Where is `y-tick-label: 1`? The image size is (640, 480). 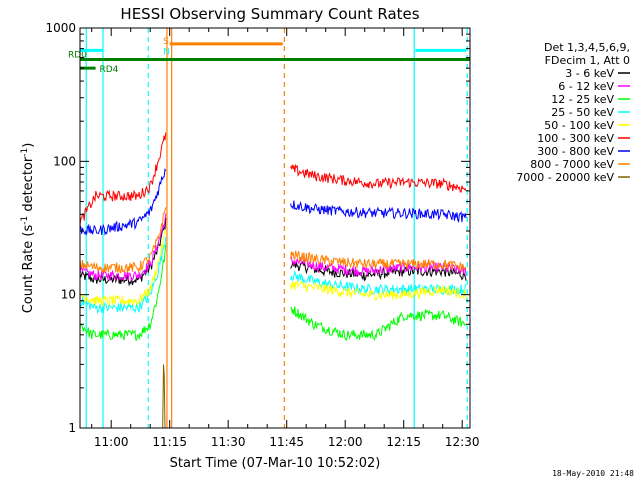
y-tick-label: 1 is located at coordinates (72, 428).